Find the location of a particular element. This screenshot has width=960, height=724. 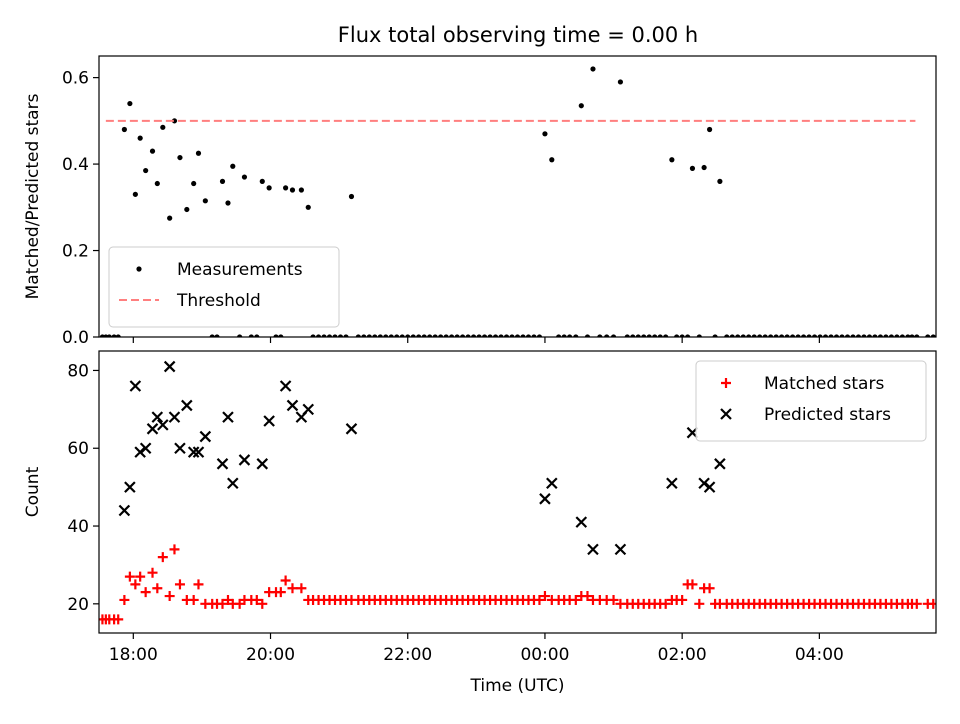

x-tick-label: 02:00 is located at coordinates (682, 655).